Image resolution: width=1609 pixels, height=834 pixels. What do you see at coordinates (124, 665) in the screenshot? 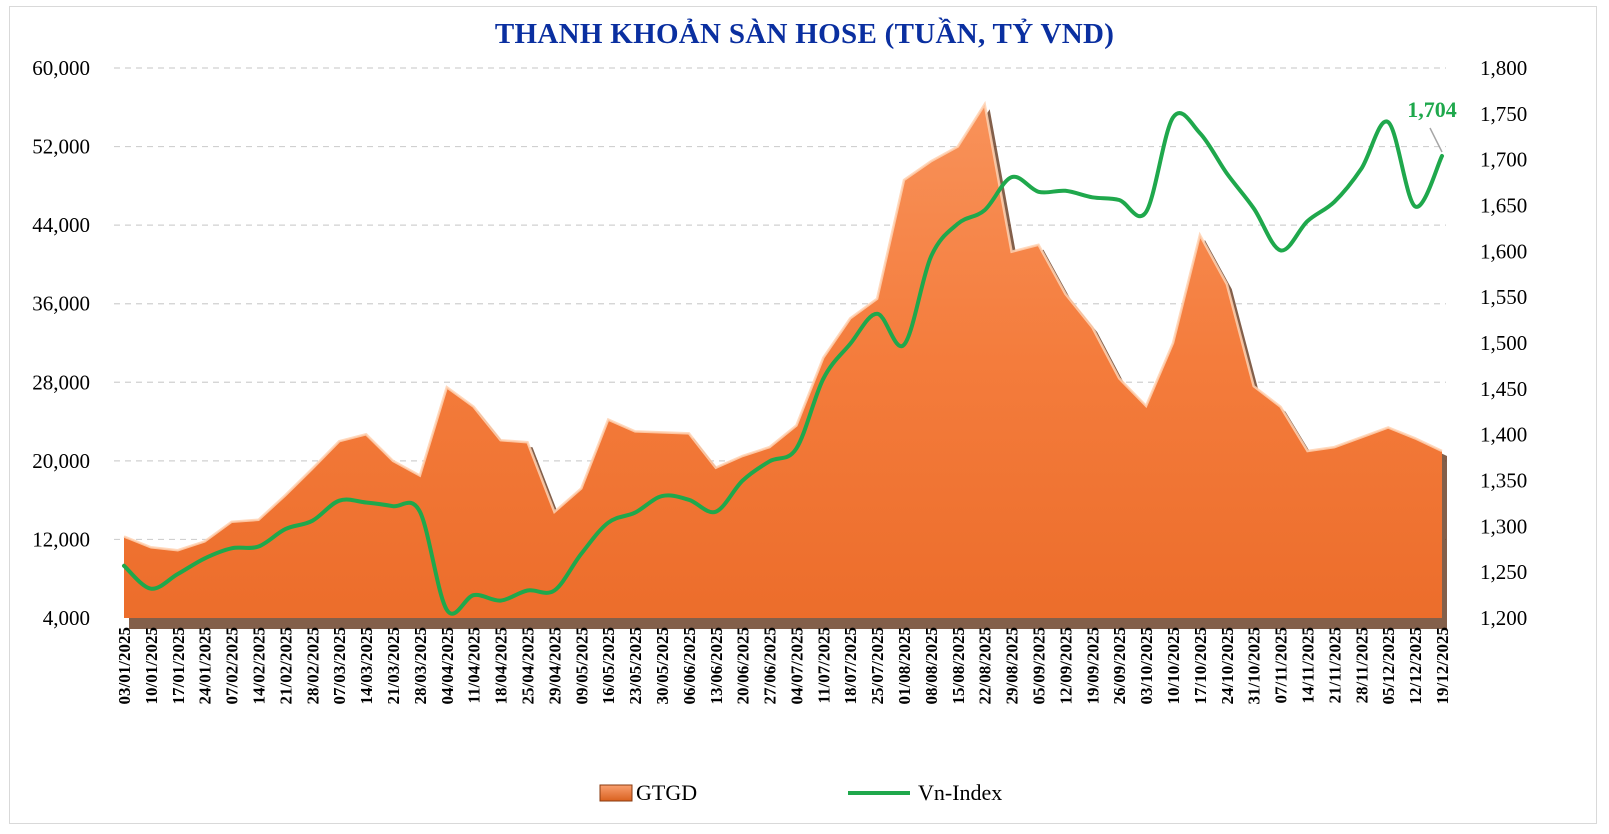
I see `x-tick-label: 03/01/2025` at bounding box center [124, 665].